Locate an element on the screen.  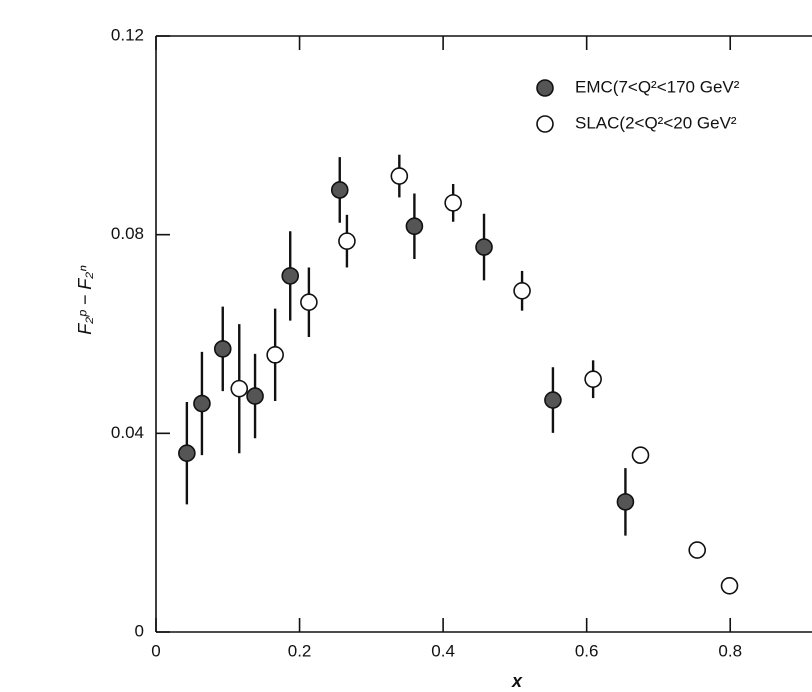
y-axis-label: F₂ᵖ − F₂ⁿ is located at coordinates (85, 300).